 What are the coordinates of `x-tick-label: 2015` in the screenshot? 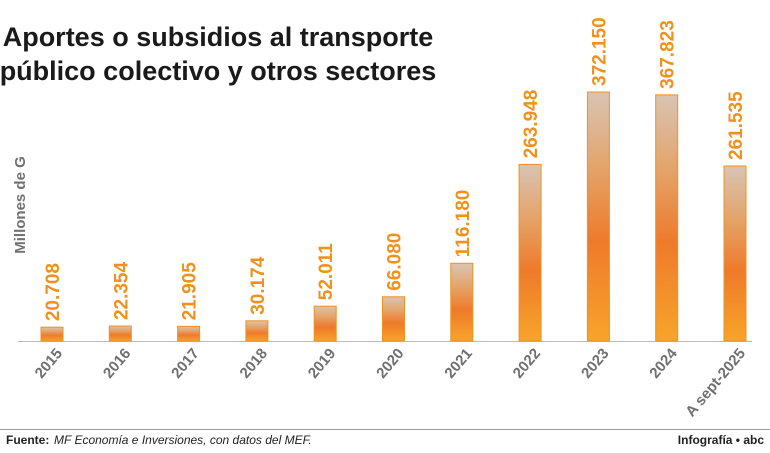 It's located at (49, 363).